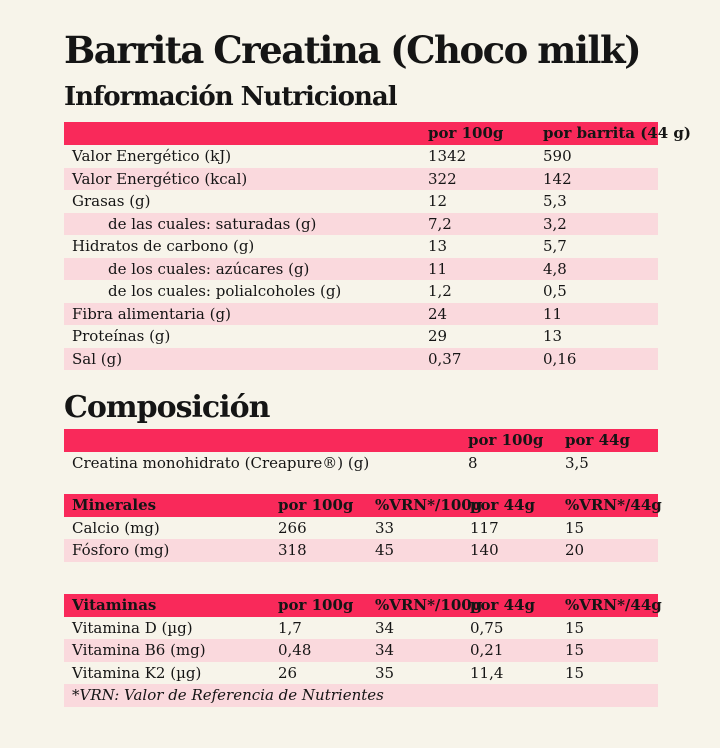  Describe the element at coordinates (121, 336) in the screenshot. I see `row-label: Proteínas (g)` at that location.